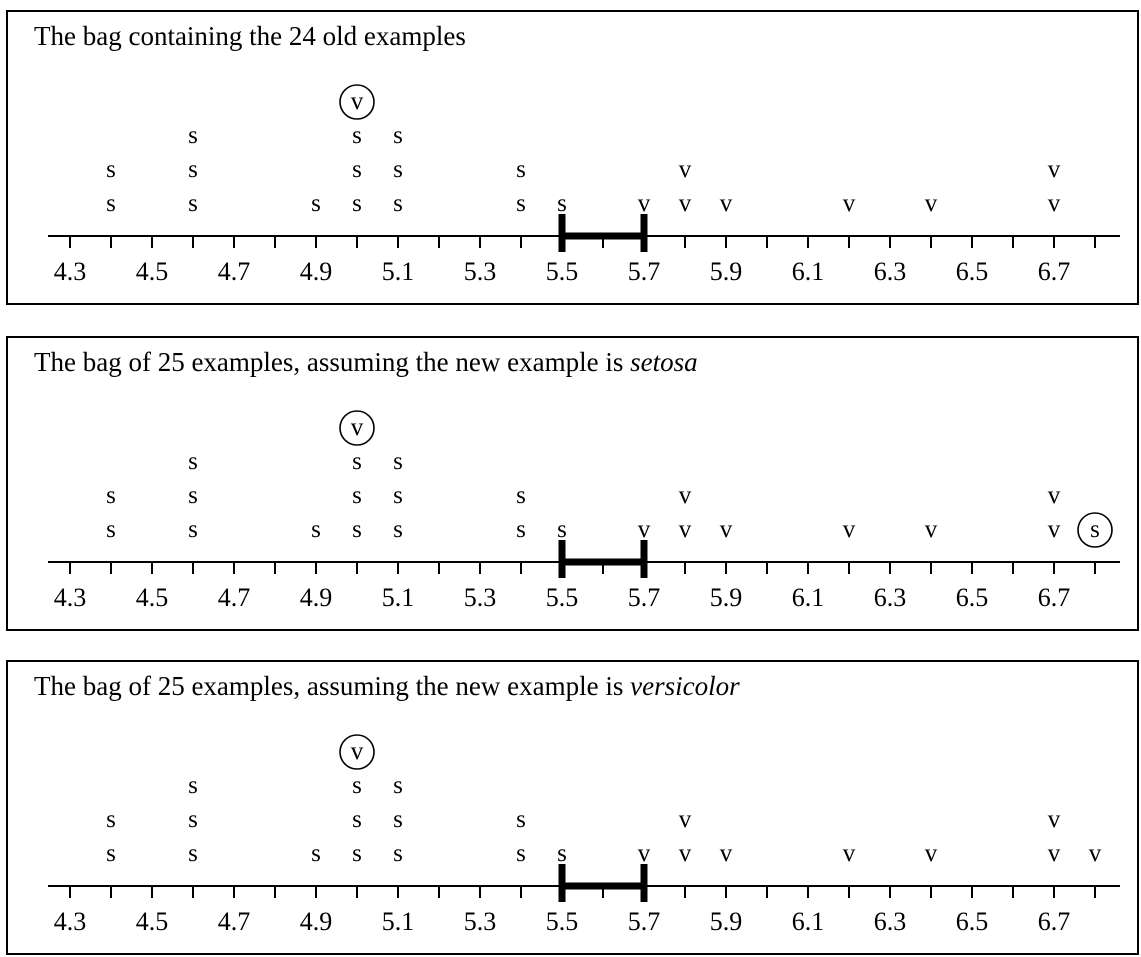 The width and height of the screenshot is (1141, 957). Describe the element at coordinates (152, 271) in the screenshot. I see `tick-label: 4.5` at that location.